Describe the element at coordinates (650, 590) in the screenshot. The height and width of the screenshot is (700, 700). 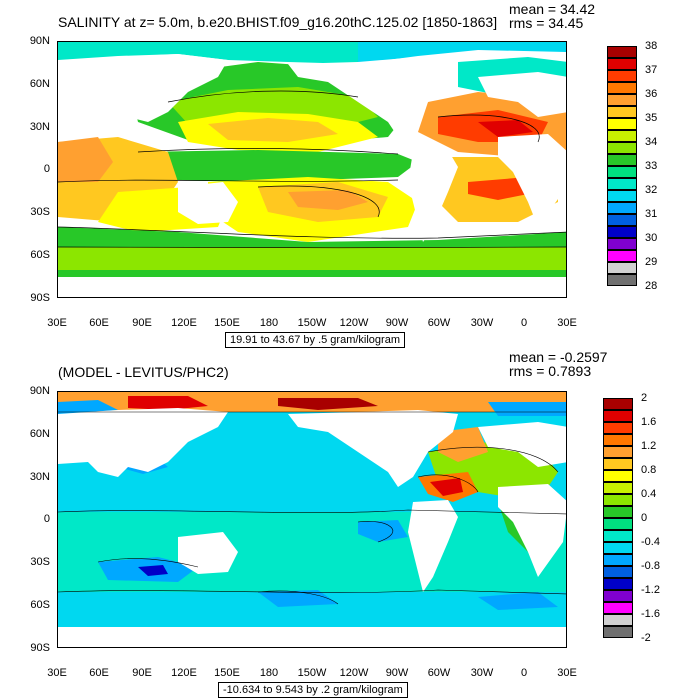
I see `colorbar-label: -1.2` at that location.